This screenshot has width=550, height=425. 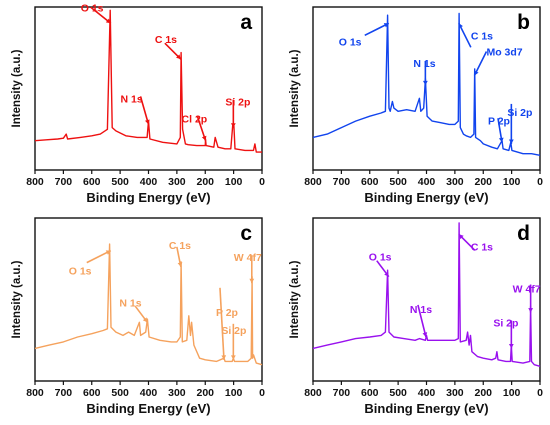 What do you see at coordinates (523, 22) in the screenshot?
I see `panel-label: b` at bounding box center [523, 22].